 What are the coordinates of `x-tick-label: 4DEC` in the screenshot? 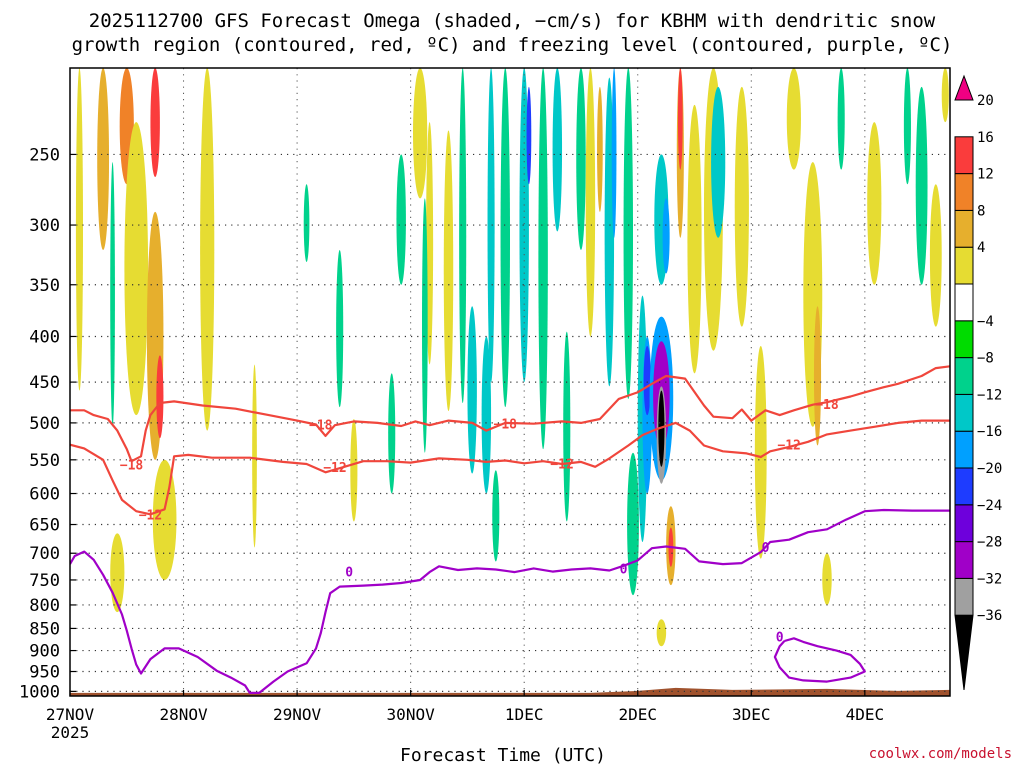 It's located at (865, 714).